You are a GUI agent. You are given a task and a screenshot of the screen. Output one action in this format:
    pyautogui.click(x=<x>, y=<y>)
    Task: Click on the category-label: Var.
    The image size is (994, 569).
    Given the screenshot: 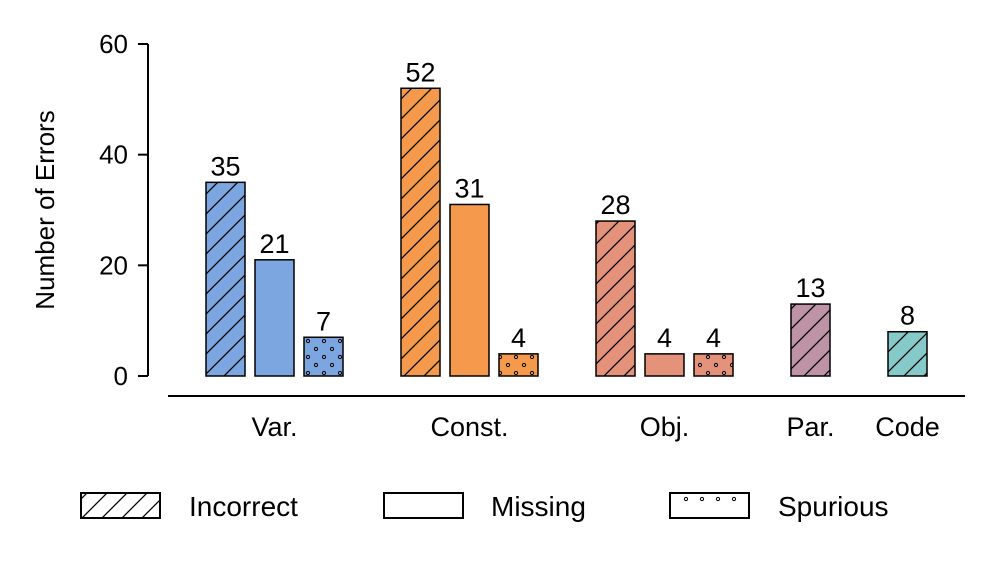 What is the action you would take?
    pyautogui.click(x=274, y=427)
    